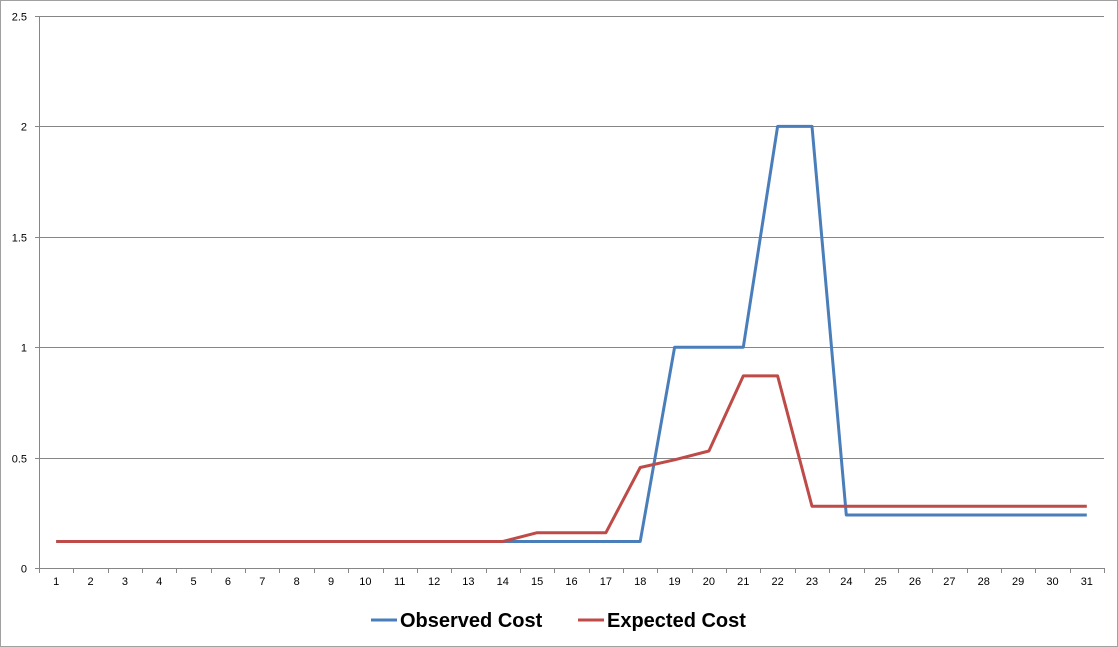 The width and height of the screenshot is (1118, 647). Describe the element at coordinates (471, 621) in the screenshot. I see `legend-label: Observed Cost` at that location.